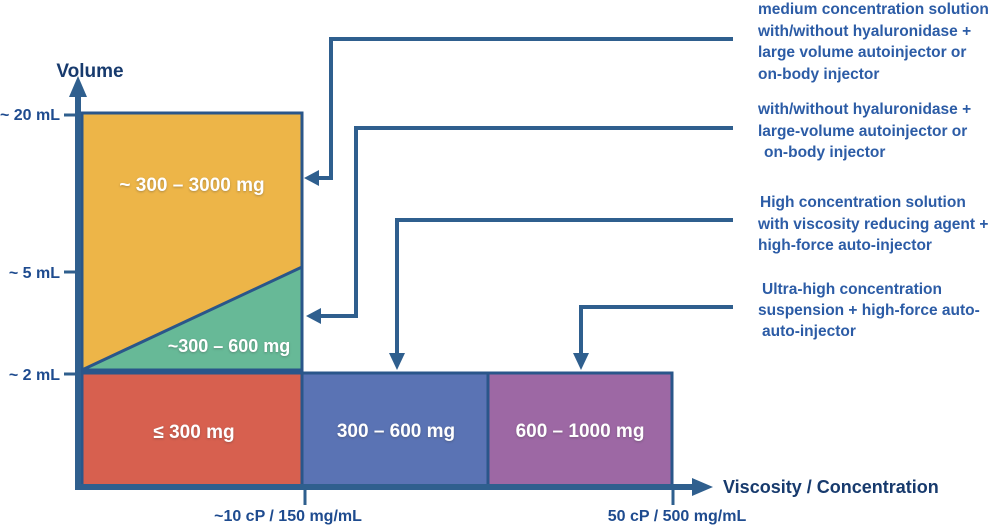 The height and width of the screenshot is (528, 1000). I want to click on connector-arrow-3-icon, so click(397, 361).